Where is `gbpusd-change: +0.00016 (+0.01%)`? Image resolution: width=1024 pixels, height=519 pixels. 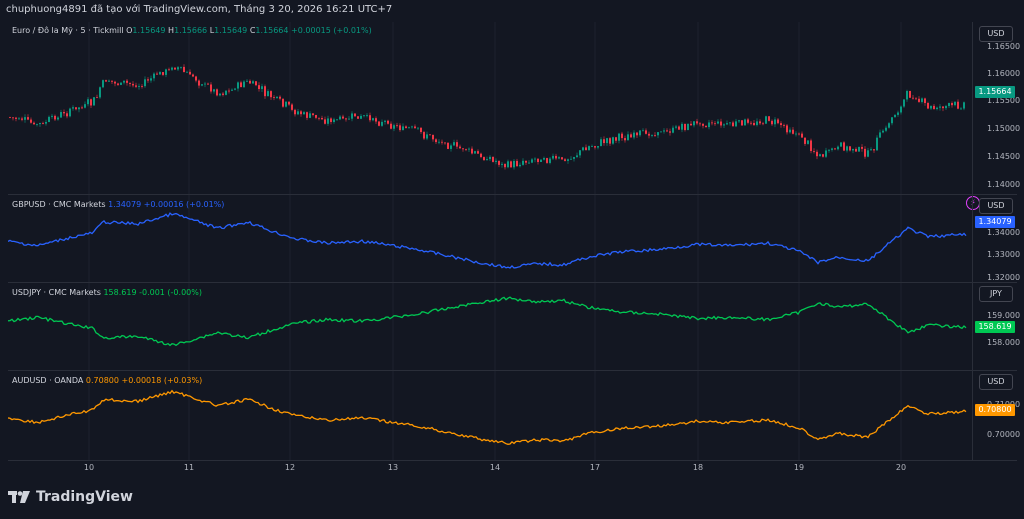
gbpusd-change: +0.00016 (+0.01%) is located at coordinates (184, 204).